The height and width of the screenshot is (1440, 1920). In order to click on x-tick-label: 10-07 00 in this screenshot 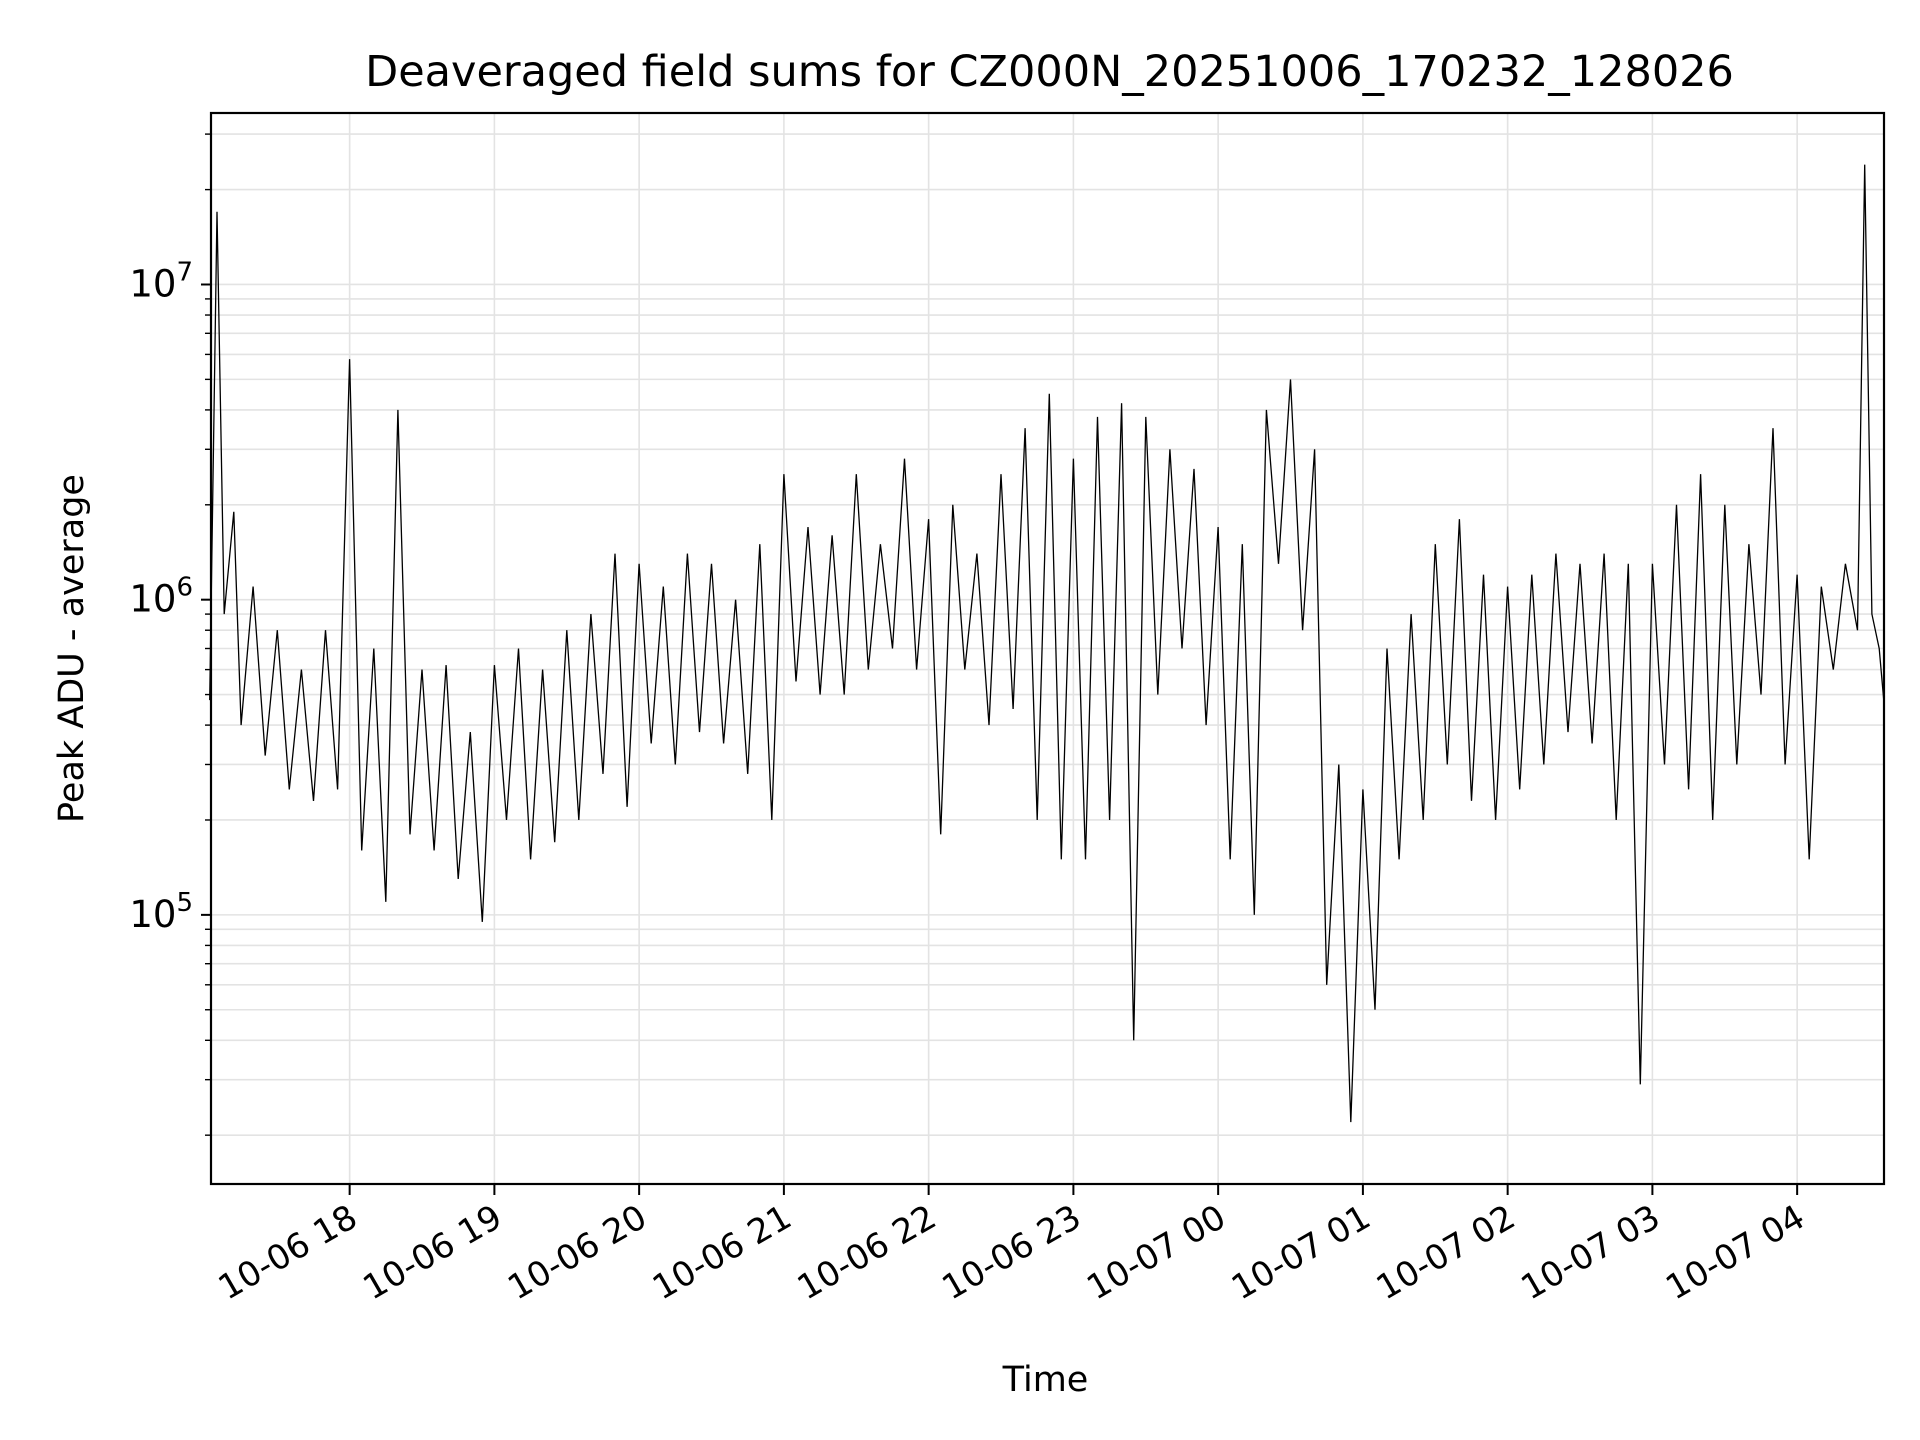, I will do `click(1156, 1252)`.